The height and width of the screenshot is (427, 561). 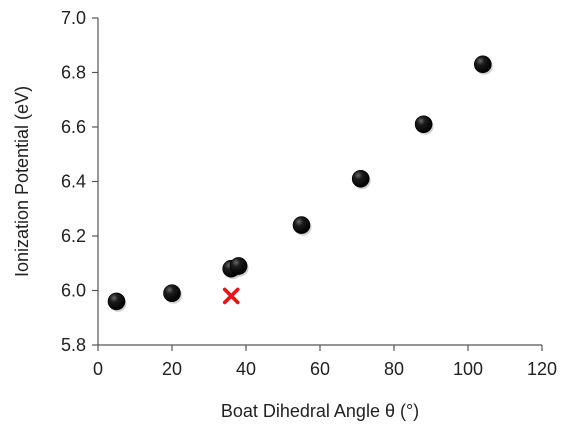 What do you see at coordinates (73, 236) in the screenshot?
I see `y-tick-label: 6.2` at bounding box center [73, 236].